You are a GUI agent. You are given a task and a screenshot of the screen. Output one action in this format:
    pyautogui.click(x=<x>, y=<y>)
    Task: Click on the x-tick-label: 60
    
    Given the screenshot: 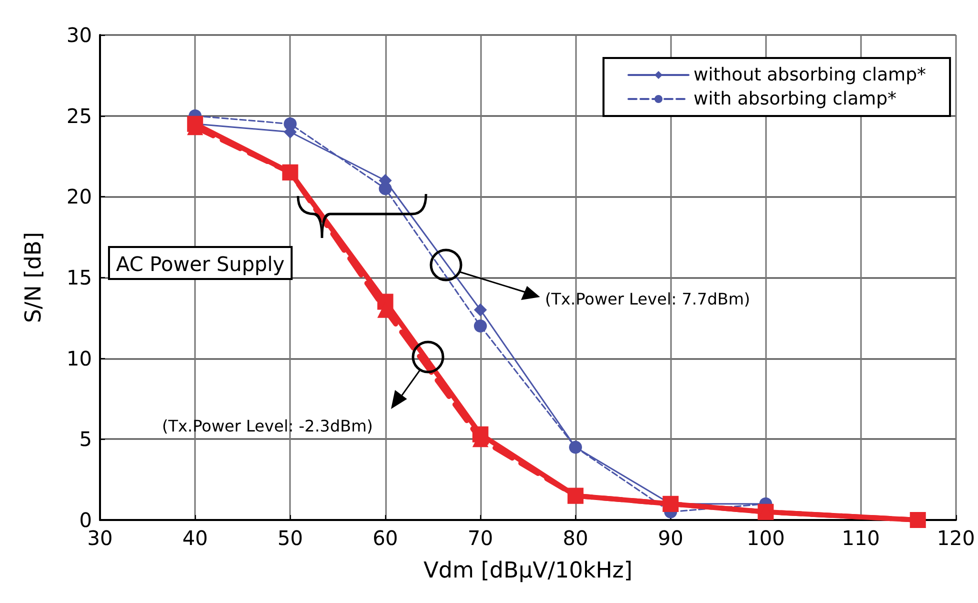 What is the action you would take?
    pyautogui.click(x=385, y=538)
    